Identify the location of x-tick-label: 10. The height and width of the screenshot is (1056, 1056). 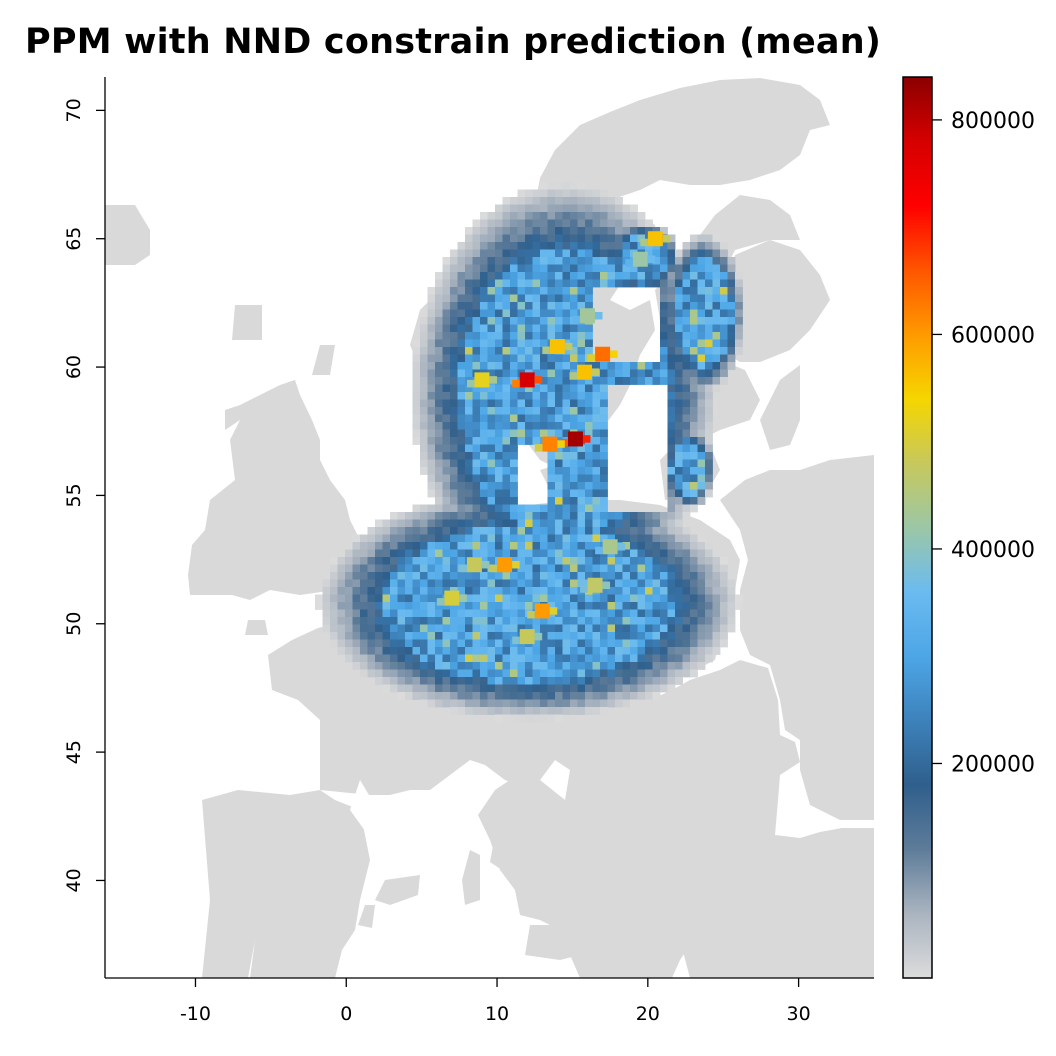
(497, 1014).